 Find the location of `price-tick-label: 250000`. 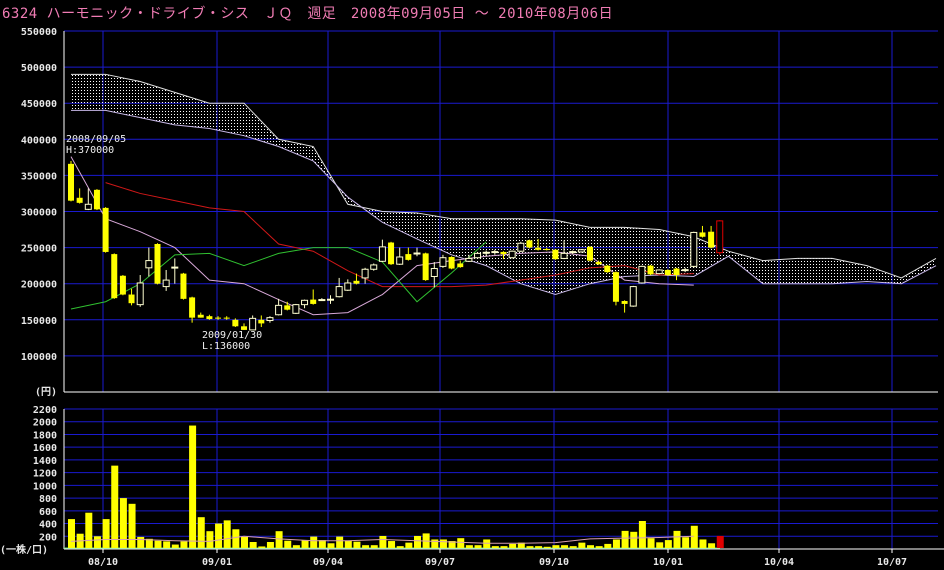

price-tick-label: 250000 is located at coordinates (39, 249).